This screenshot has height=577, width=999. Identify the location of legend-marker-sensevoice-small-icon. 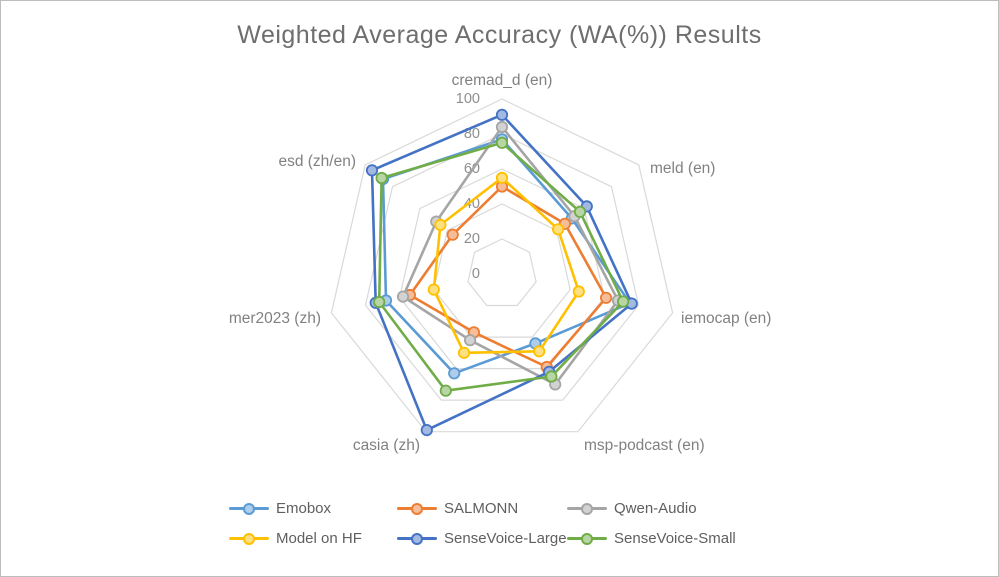
(587, 538).